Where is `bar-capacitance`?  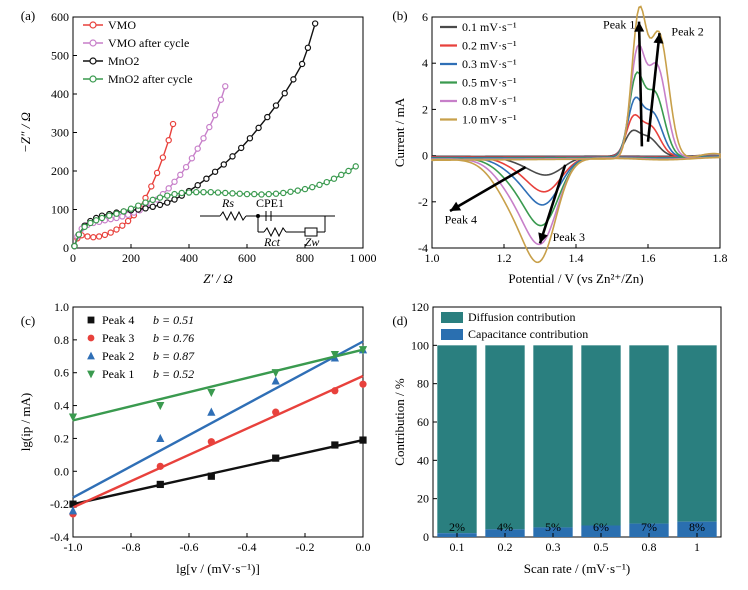
bar-capacitance is located at coordinates (649, 530).